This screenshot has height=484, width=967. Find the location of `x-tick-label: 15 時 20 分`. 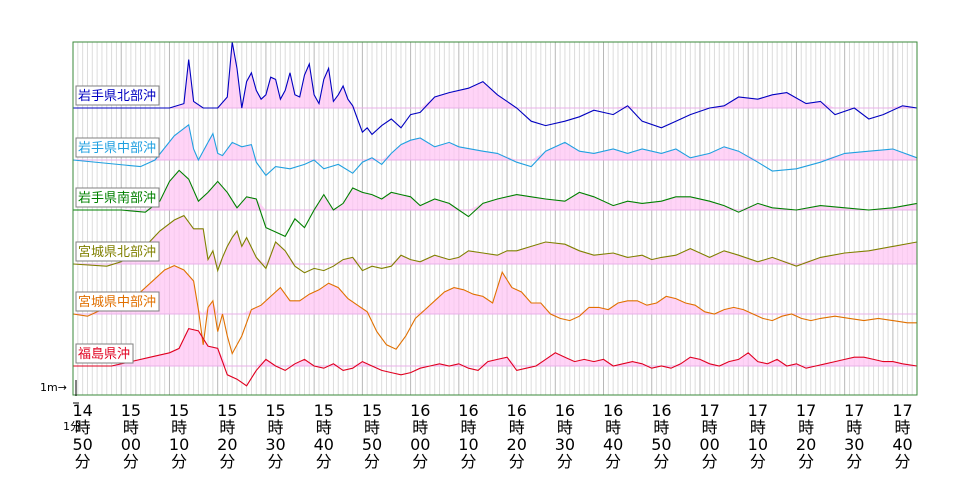

x-tick-label: 15 時 20 分 is located at coordinates (227, 436).